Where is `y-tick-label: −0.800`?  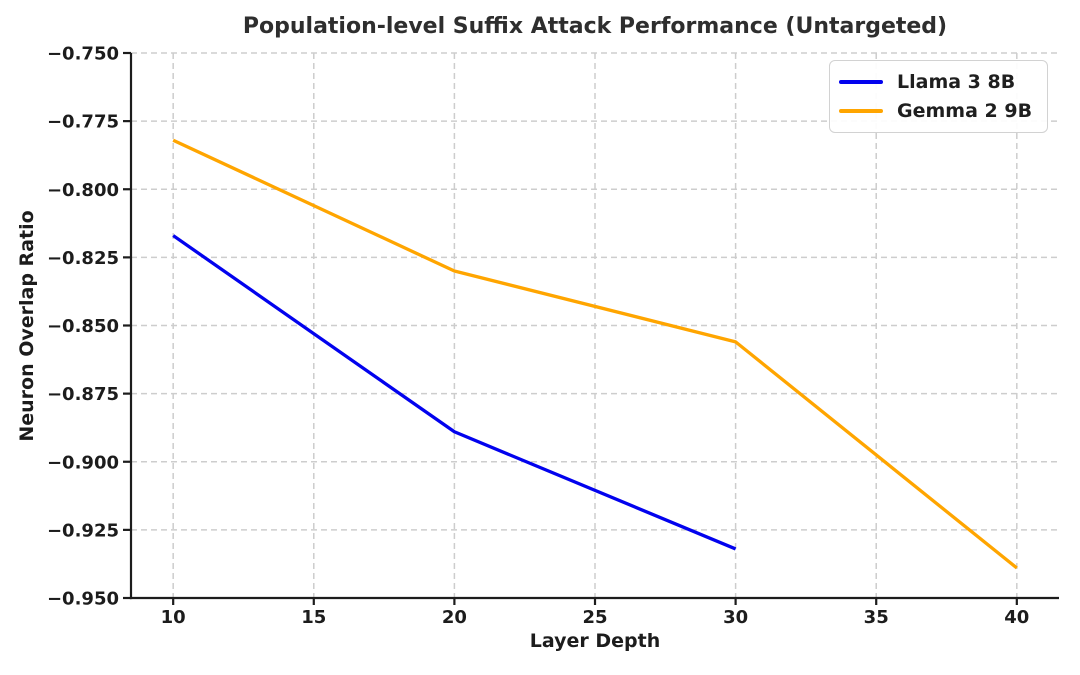
y-tick-label: −0.800 is located at coordinates (83, 190).